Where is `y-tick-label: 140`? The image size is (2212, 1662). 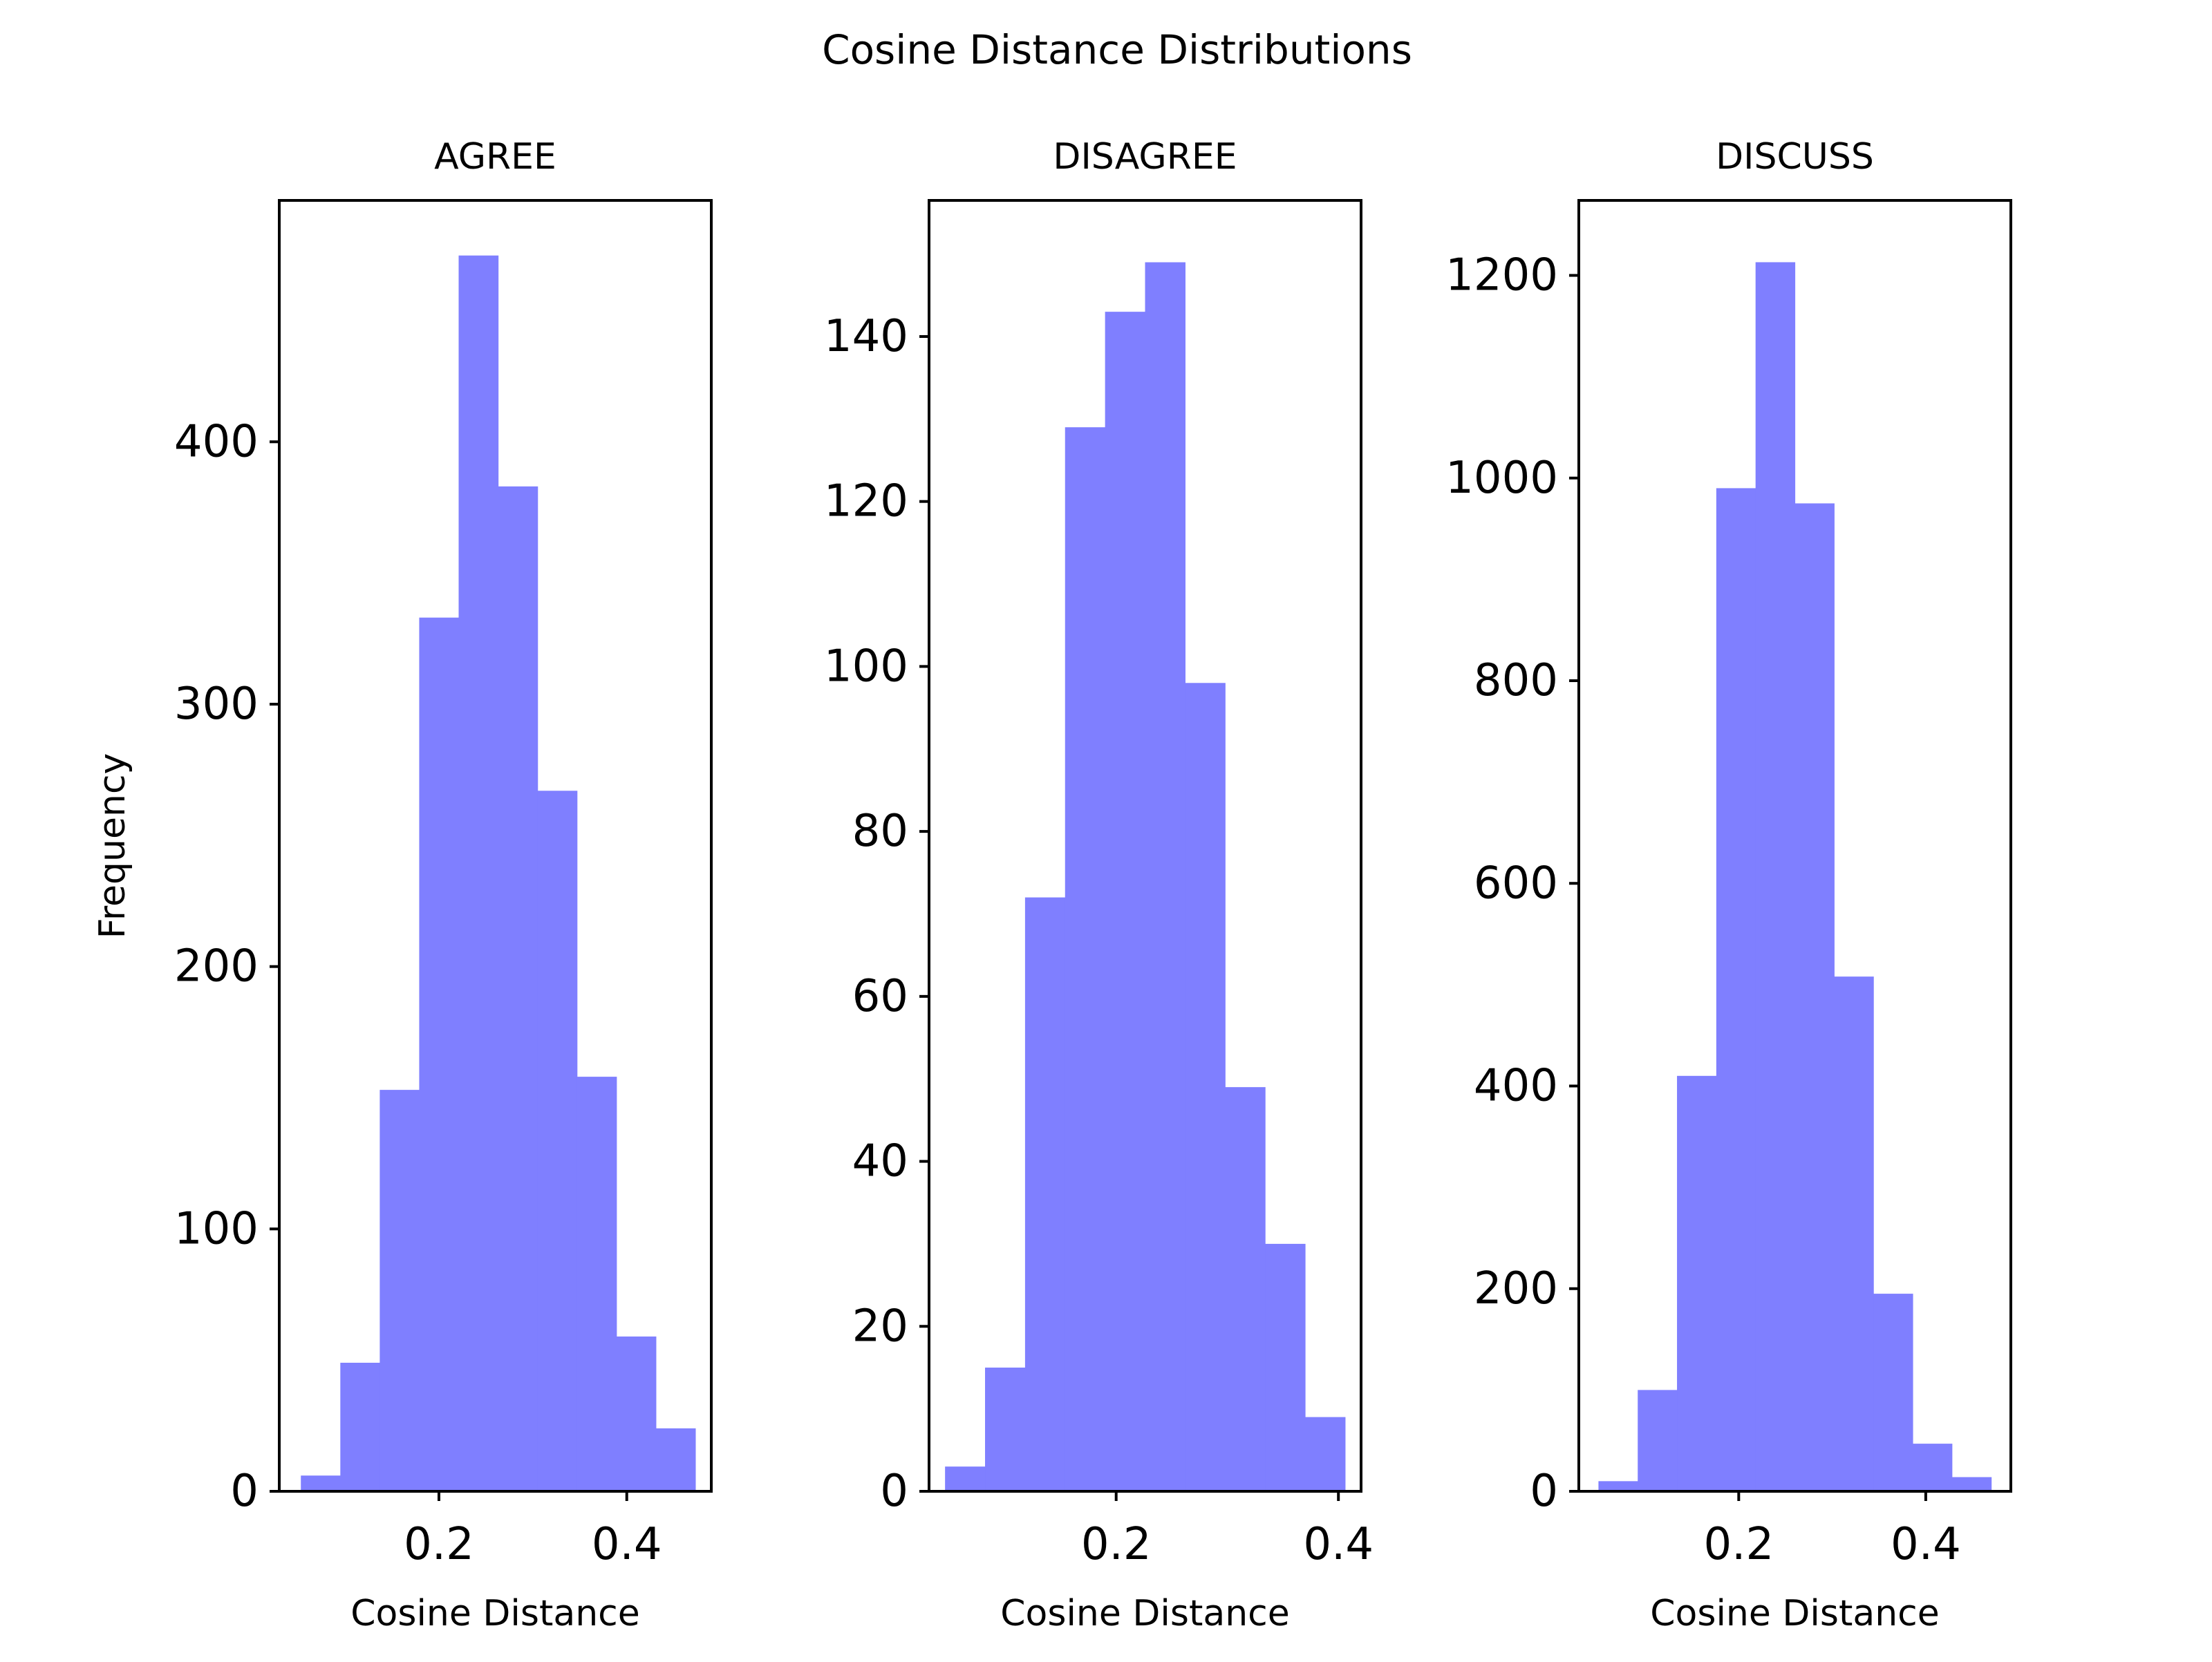
y-tick-label: 140 is located at coordinates (866, 336).